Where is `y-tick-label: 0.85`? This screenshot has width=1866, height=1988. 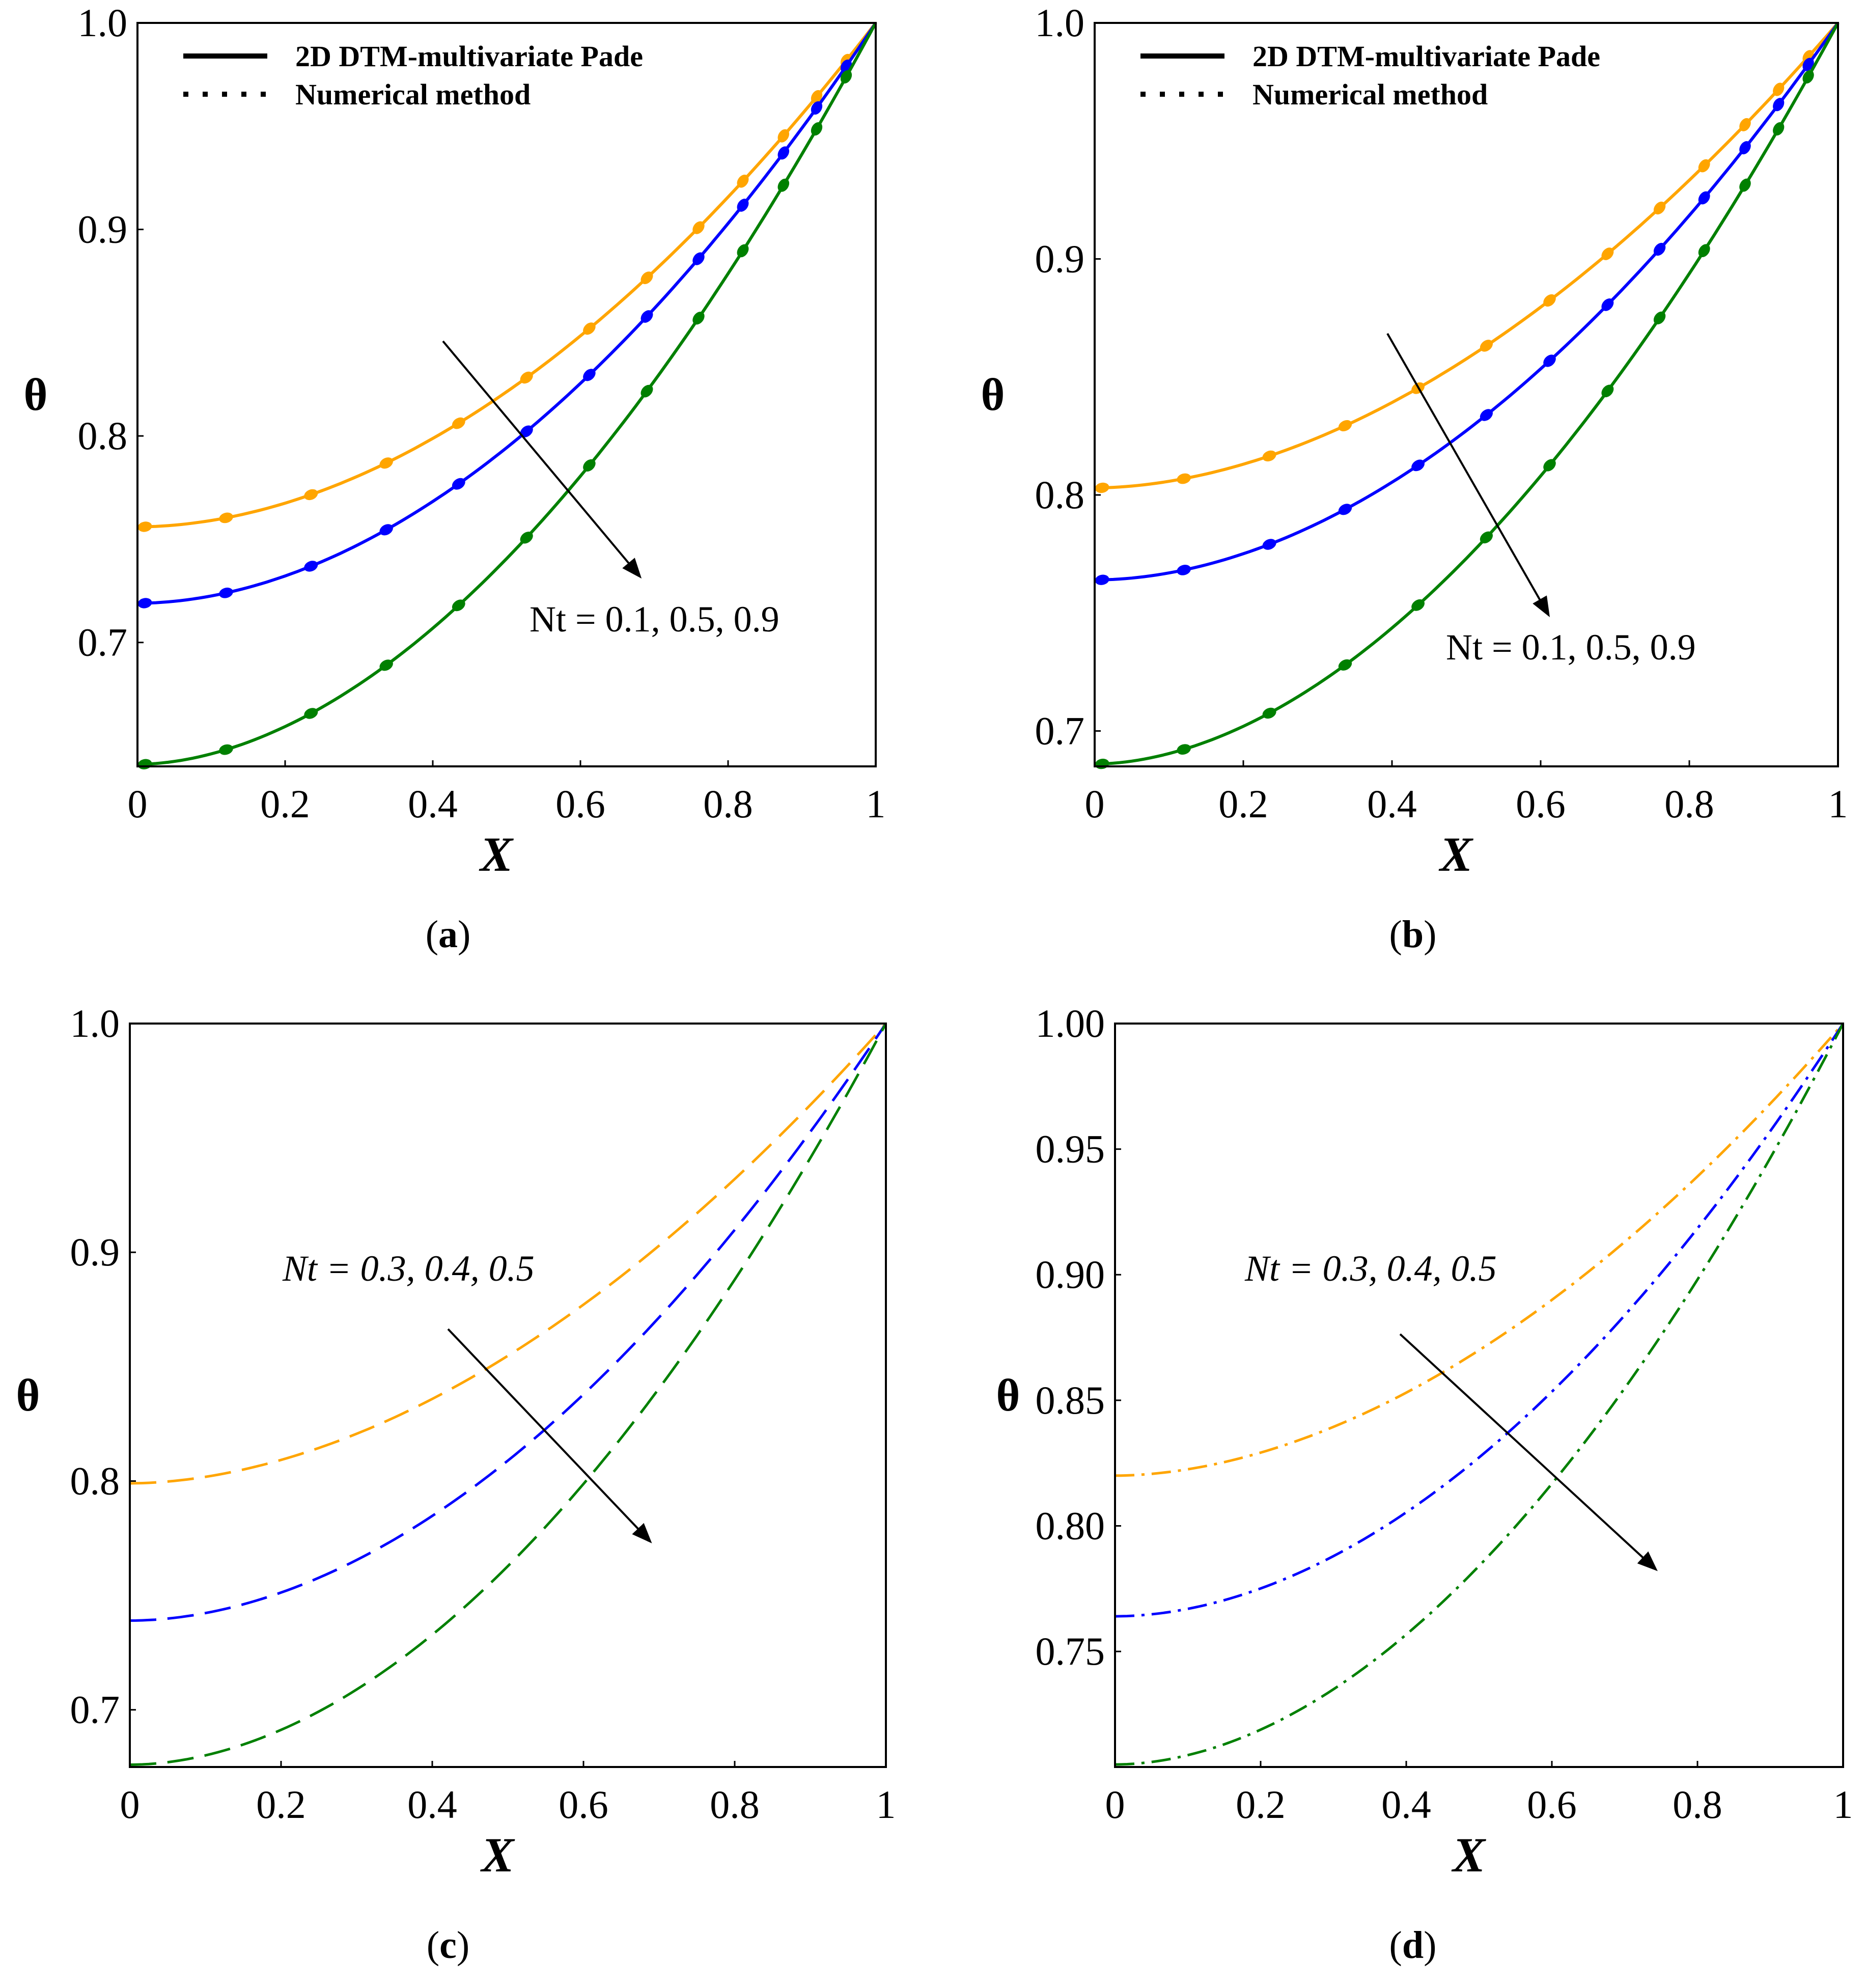
y-tick-label: 0.85 is located at coordinates (1070, 1400).